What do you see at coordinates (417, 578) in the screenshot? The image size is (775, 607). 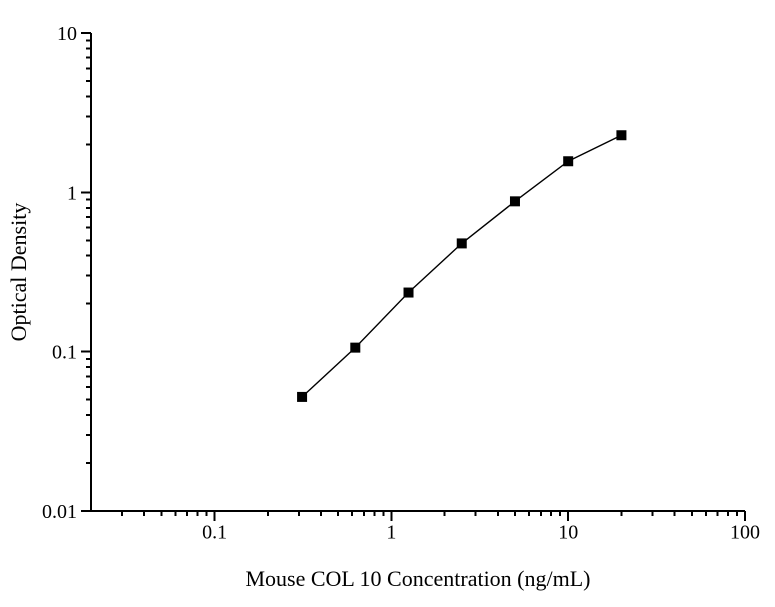 I see `x-axis-title: Mouse COL 10 Concentration (ng/mL)` at bounding box center [417, 578].